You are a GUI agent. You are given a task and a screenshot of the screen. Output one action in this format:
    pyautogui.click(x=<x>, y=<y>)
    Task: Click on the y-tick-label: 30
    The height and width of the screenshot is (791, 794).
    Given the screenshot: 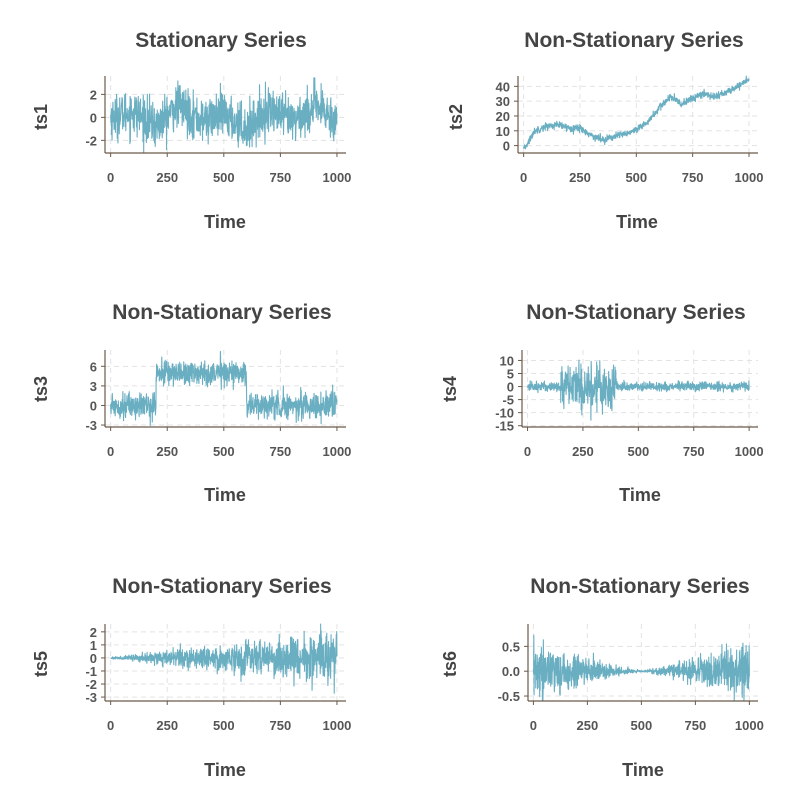 What is the action you would take?
    pyautogui.click(x=503, y=101)
    